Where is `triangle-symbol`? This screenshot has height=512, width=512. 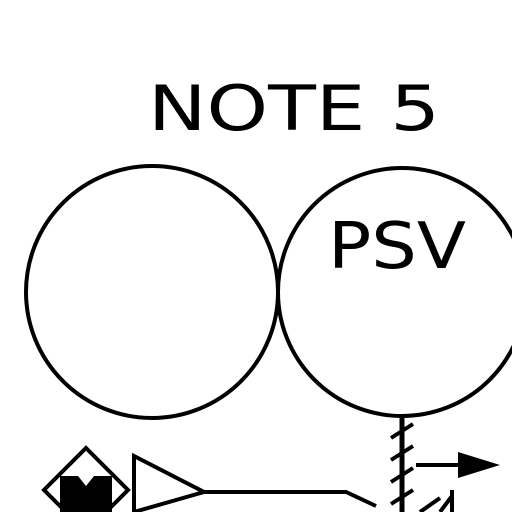 triangle-symbol is located at coordinates (169, 484).